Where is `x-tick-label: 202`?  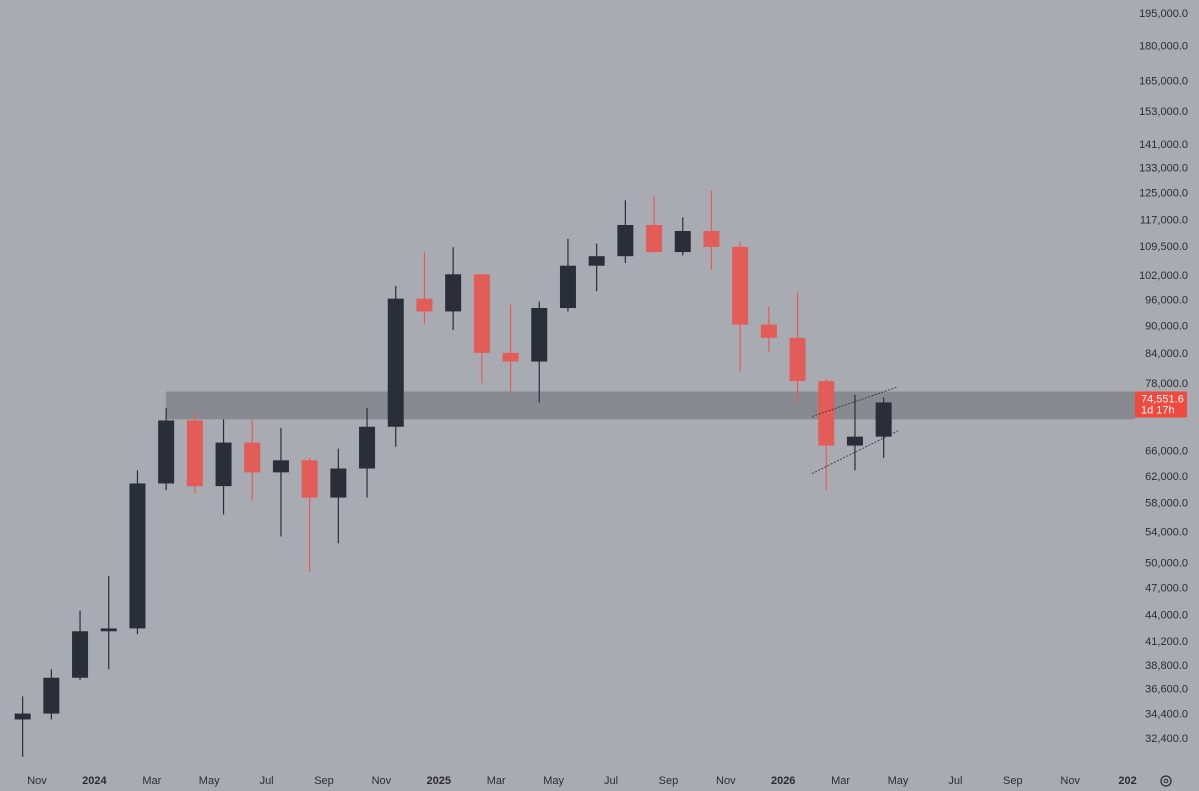
x-tick-label: 202 is located at coordinates (1127, 781).